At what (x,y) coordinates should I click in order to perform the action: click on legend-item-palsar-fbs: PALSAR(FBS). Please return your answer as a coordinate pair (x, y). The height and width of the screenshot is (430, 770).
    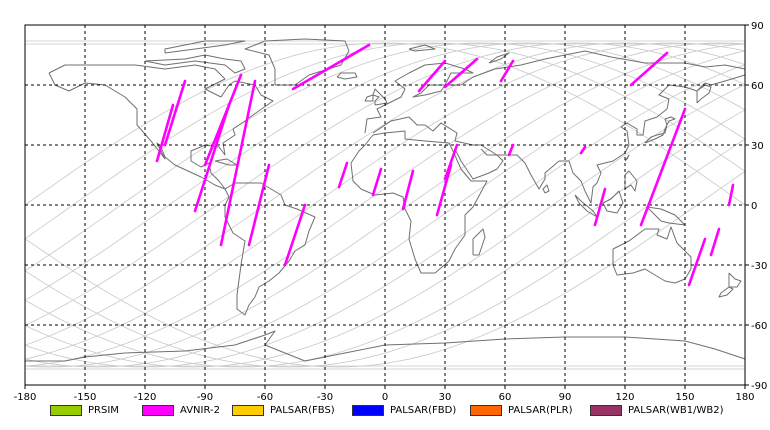
    Looking at the image, I should click on (283, 410).